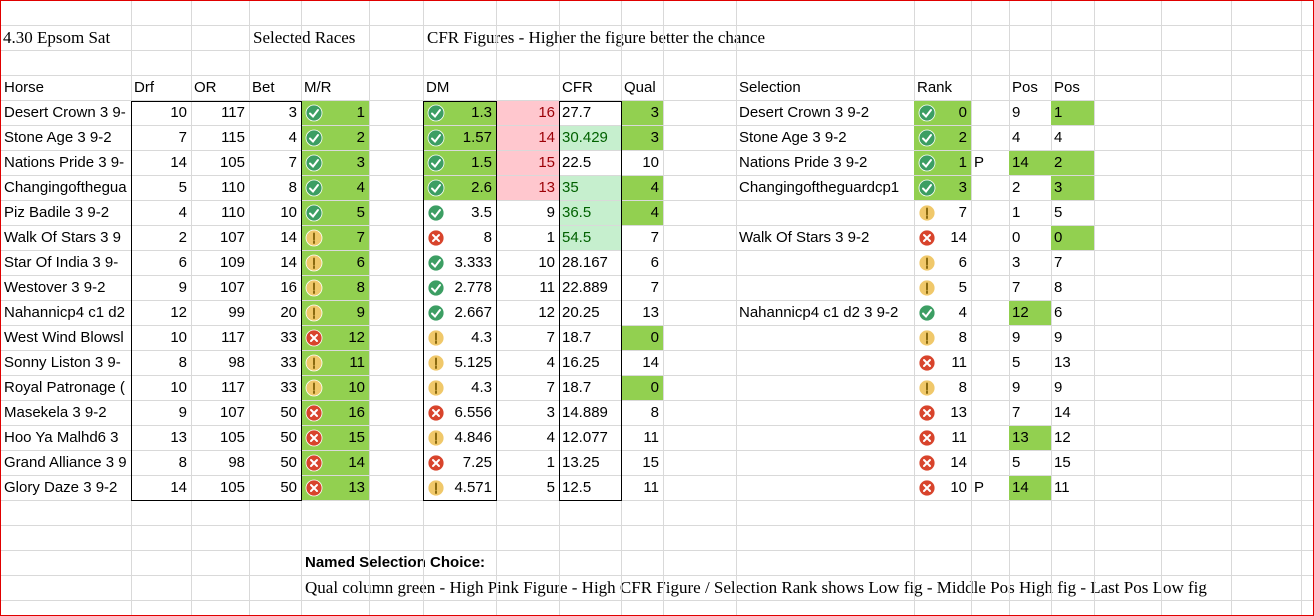  I want to click on cell-mr: 14, so click(335, 463).